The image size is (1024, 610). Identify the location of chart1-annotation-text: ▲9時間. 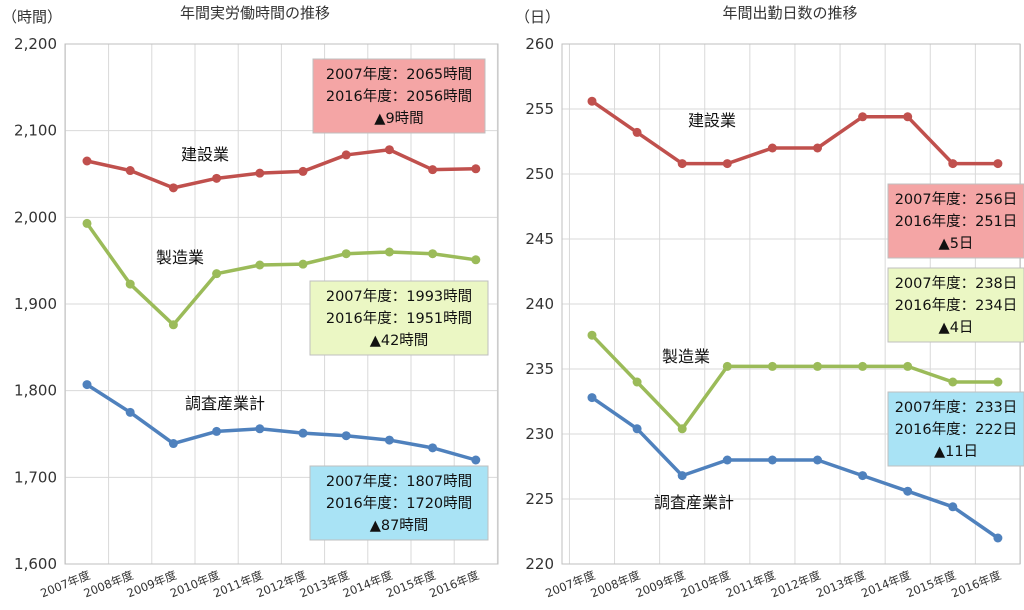
(398, 118).